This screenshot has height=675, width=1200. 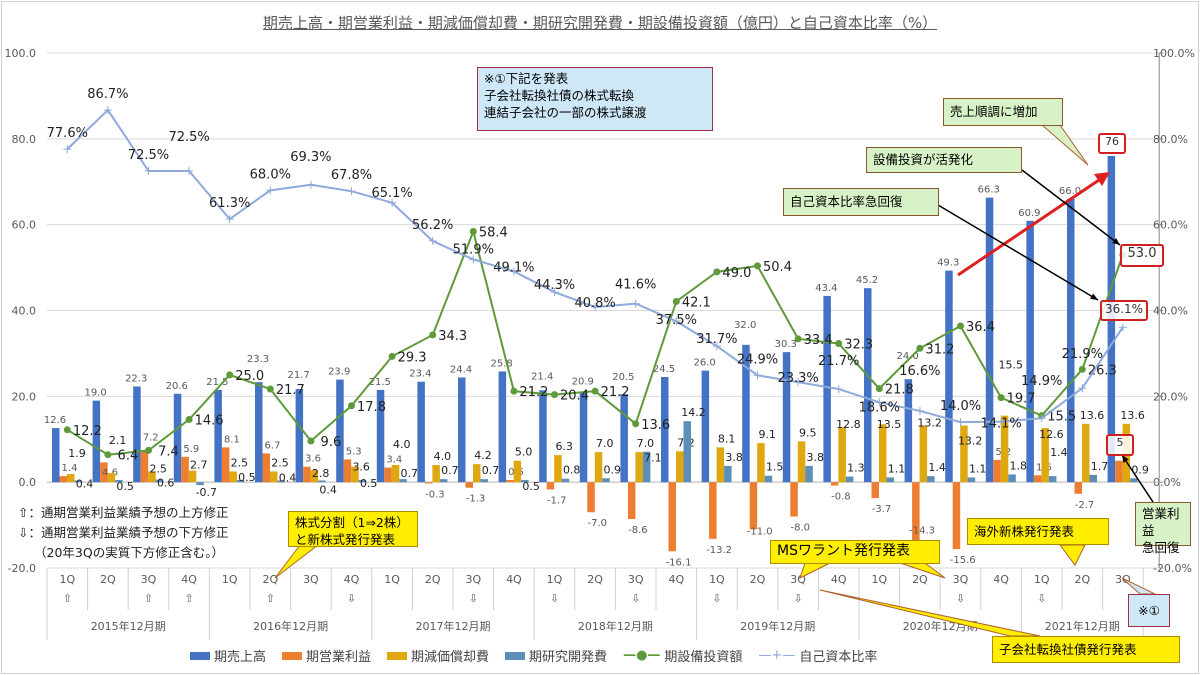 I want to click on equity-label: 18.6%, so click(x=879, y=407).